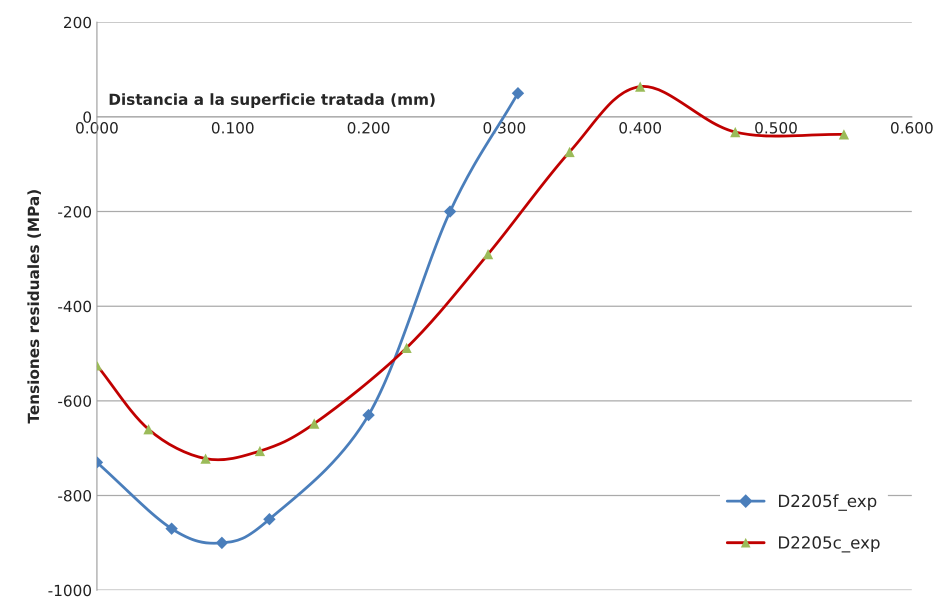 The image size is (941, 601). Describe the element at coordinates (827, 502) in the screenshot. I see `legend-label: D2205f_exp` at that location.